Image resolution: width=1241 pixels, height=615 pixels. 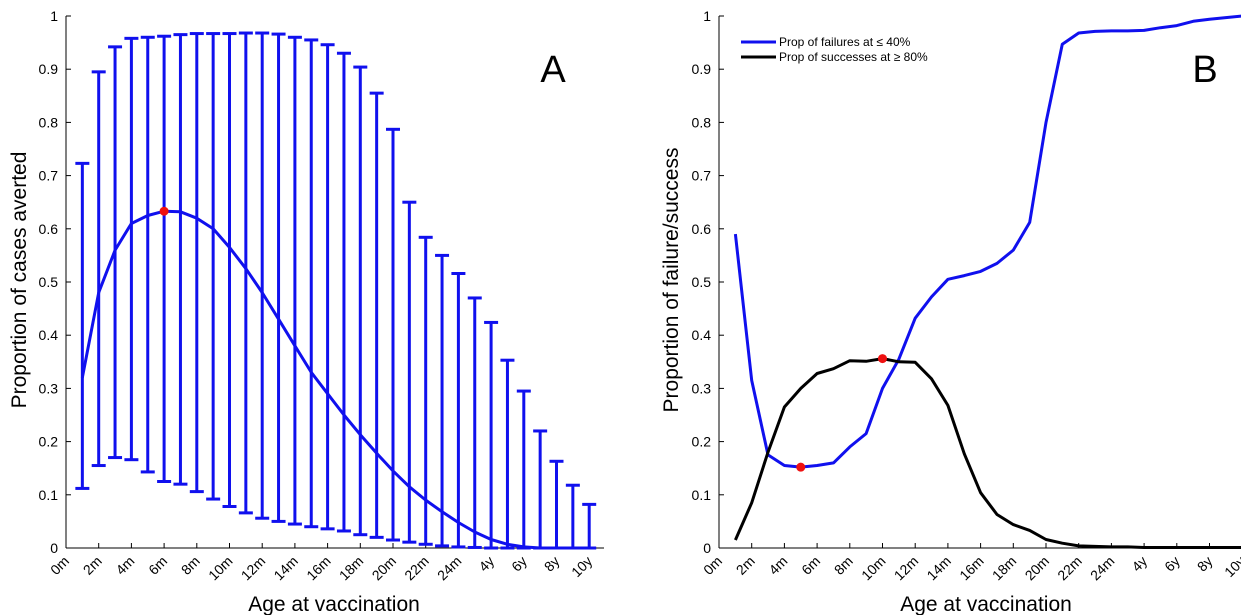 What do you see at coordinates (553, 70) in the screenshot?
I see `panel-a-letter: A` at bounding box center [553, 70].